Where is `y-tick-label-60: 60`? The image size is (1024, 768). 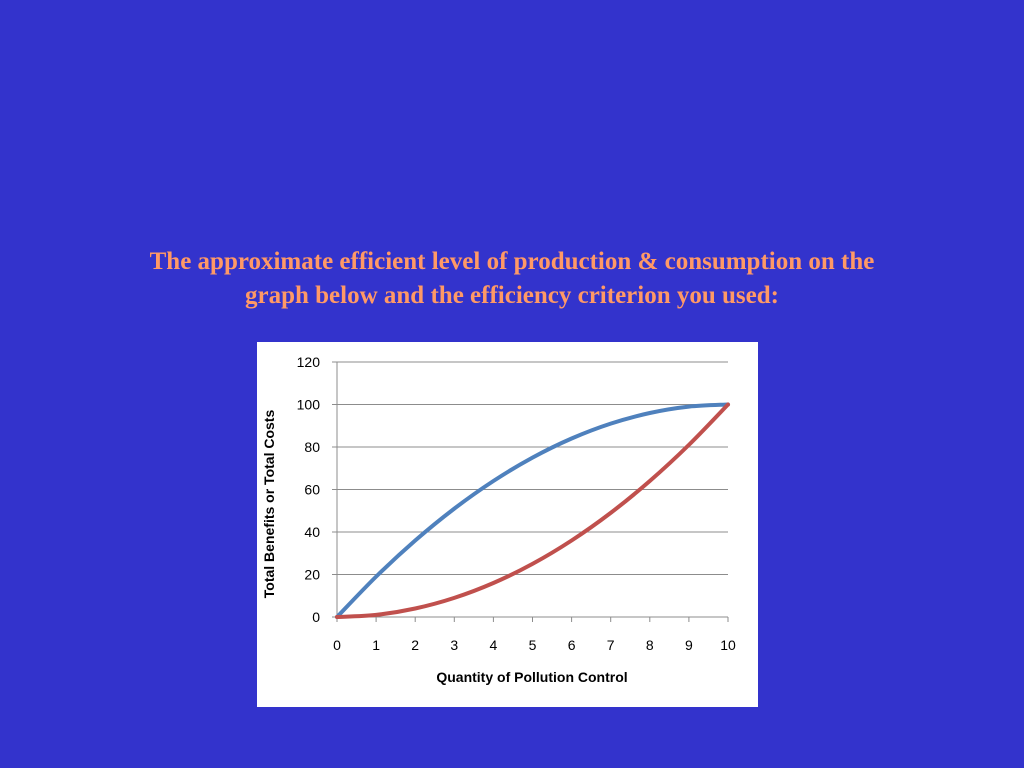 y-tick-label-60: 60 is located at coordinates (312, 490).